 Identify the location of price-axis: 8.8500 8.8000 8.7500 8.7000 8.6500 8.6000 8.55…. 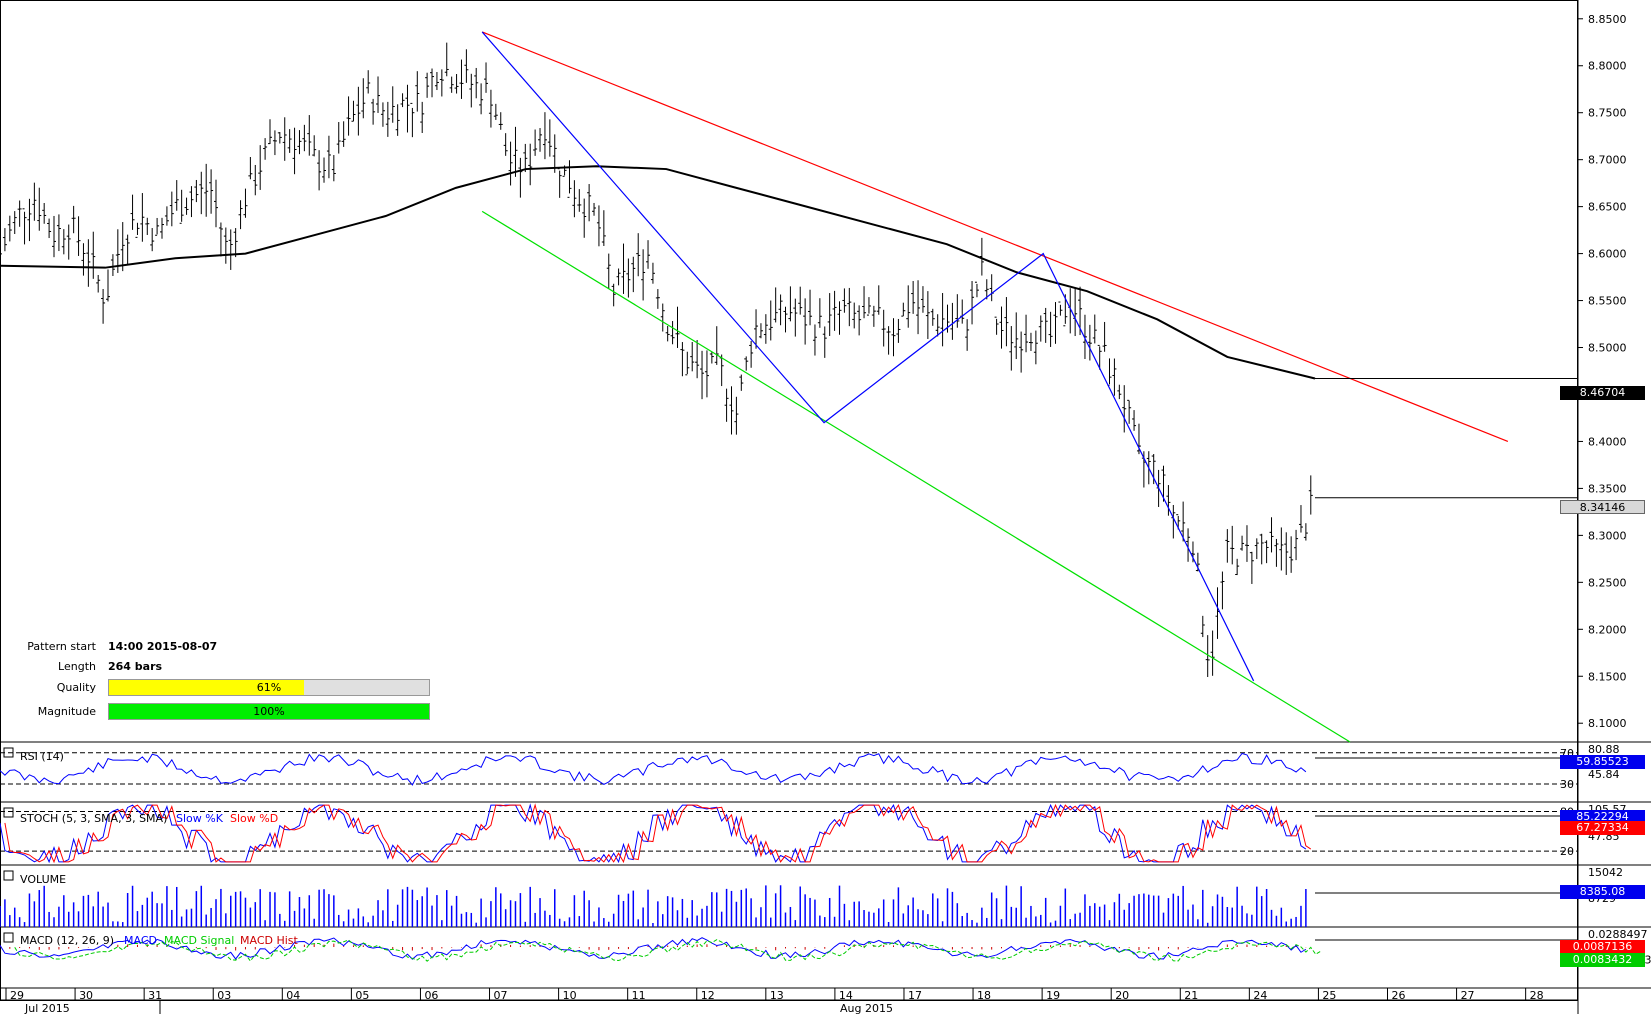
(1602, 371).